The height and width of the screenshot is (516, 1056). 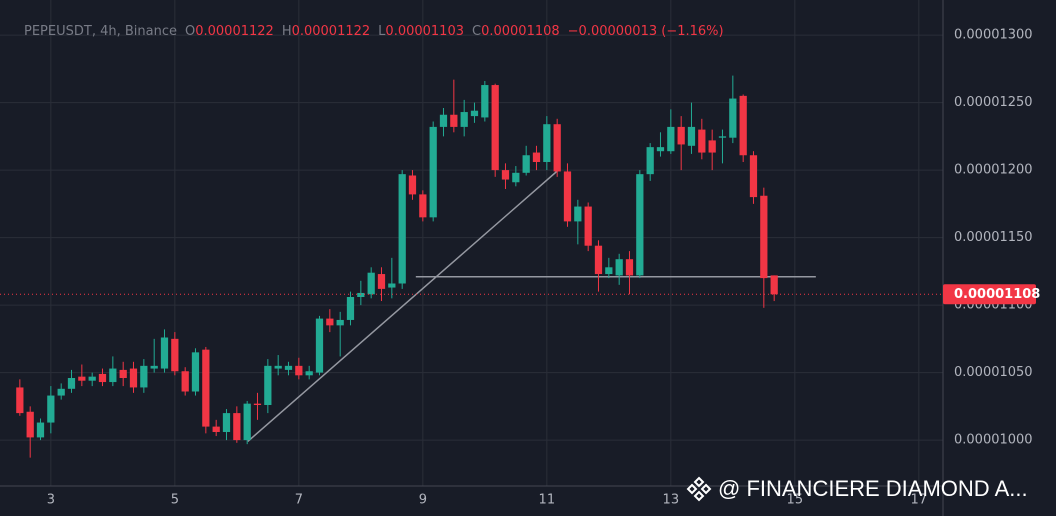 What do you see at coordinates (190, 31) in the screenshot?
I see `field-key: O` at bounding box center [190, 31].